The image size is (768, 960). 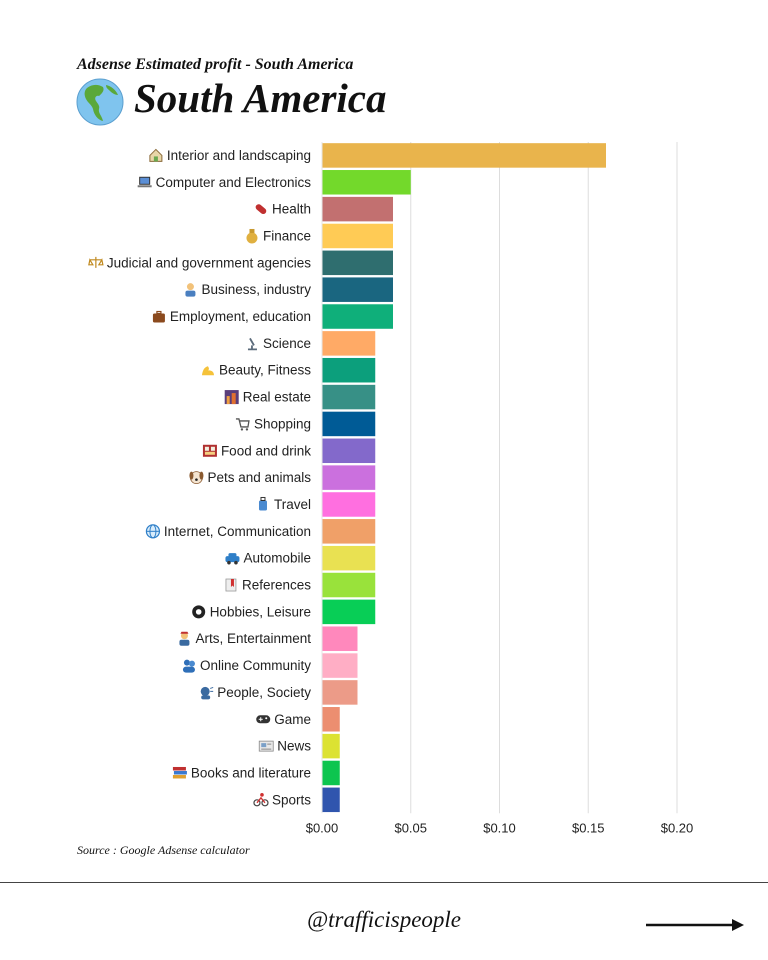 What do you see at coordinates (282, 423) in the screenshot?
I see `category-label: Shopping` at bounding box center [282, 423].